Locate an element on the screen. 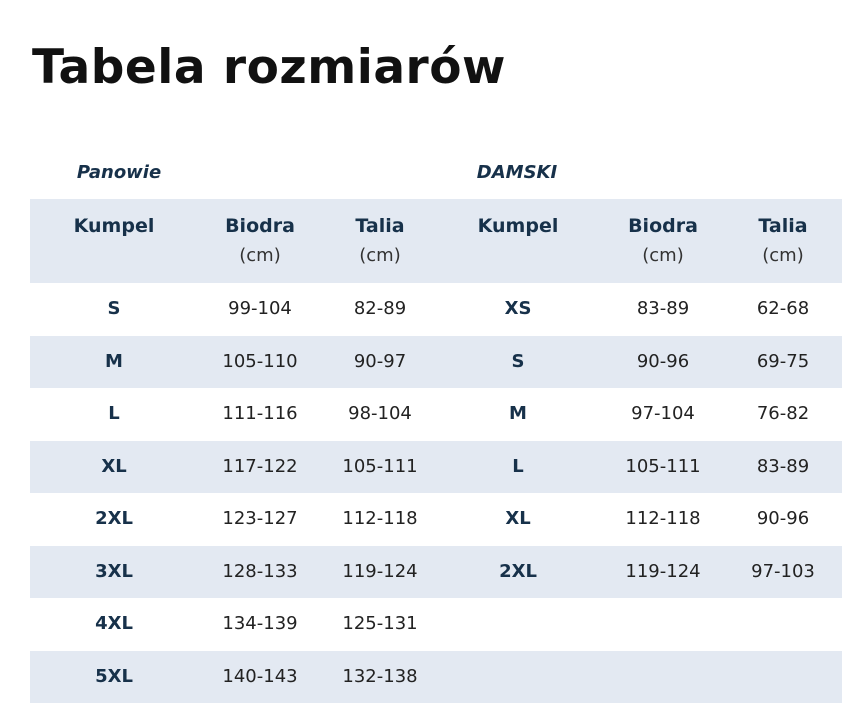  measure-cell: 134-139 is located at coordinates (260, 623).